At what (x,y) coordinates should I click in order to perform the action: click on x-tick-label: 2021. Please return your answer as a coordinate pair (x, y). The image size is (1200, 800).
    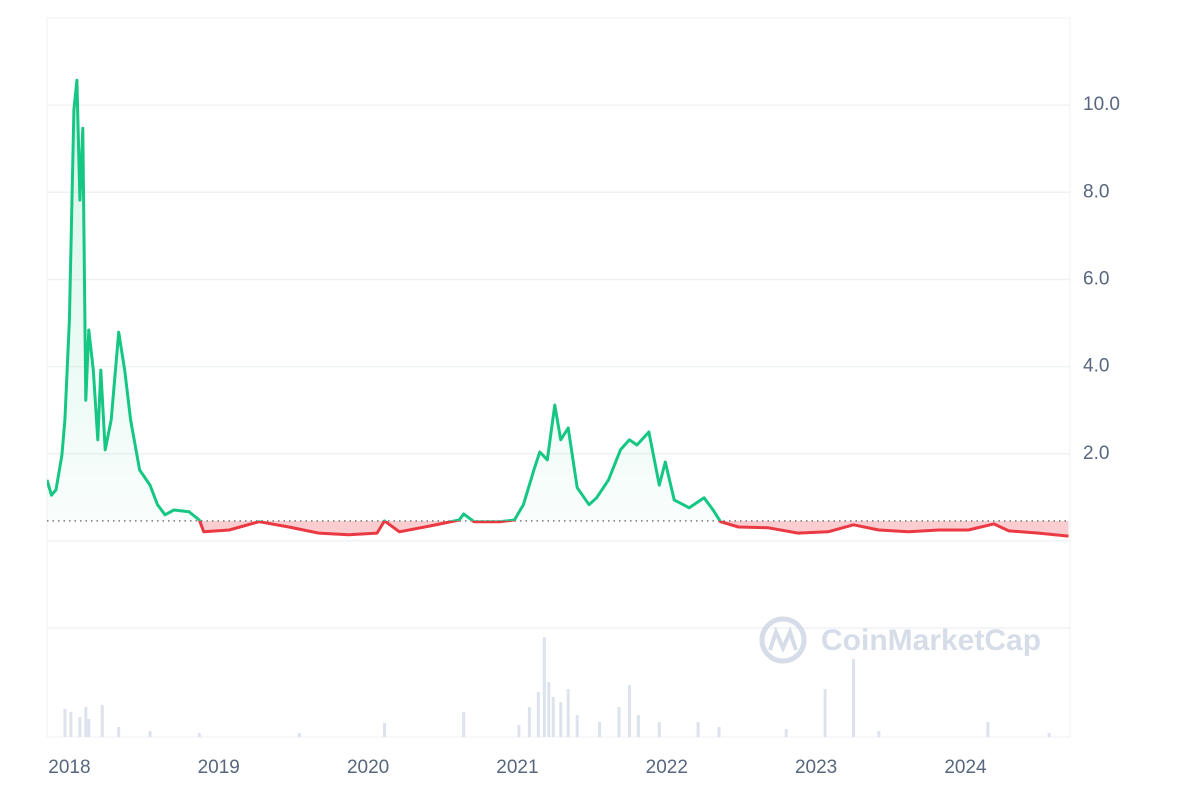
    Looking at the image, I should click on (517, 767).